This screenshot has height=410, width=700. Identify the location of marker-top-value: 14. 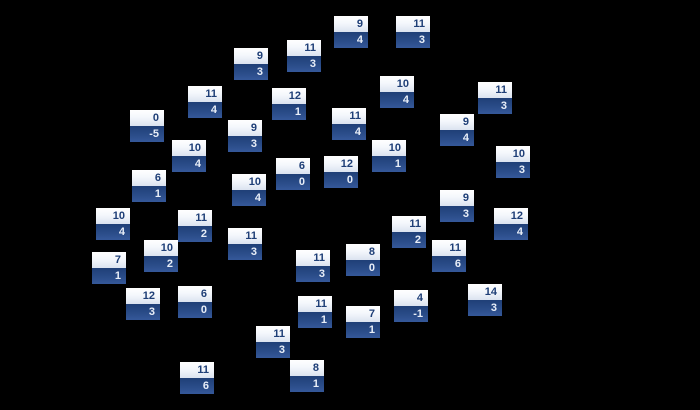
(485, 292).